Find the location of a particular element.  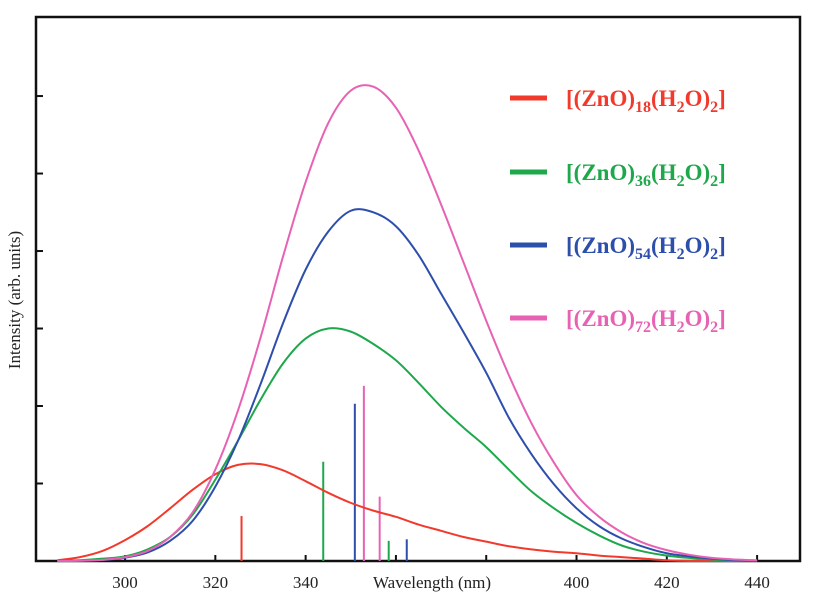

legend-label: [(ZnO)72(H2O)2] is located at coordinates (646, 321).